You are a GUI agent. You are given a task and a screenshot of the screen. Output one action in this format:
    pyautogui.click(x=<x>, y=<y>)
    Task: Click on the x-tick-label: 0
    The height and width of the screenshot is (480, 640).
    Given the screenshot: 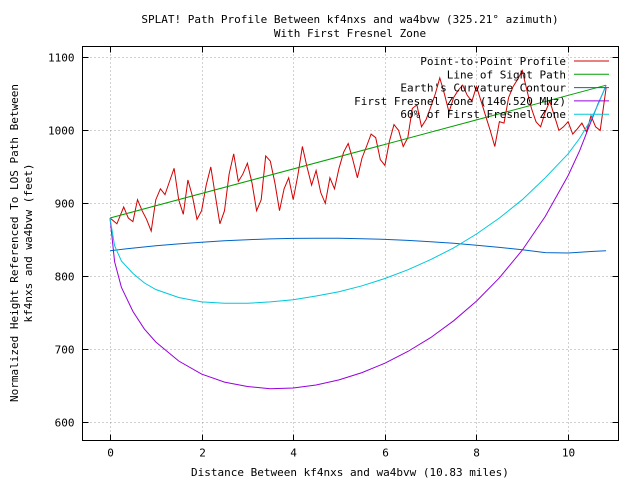 What is the action you would take?
    pyautogui.click(x=110, y=453)
    